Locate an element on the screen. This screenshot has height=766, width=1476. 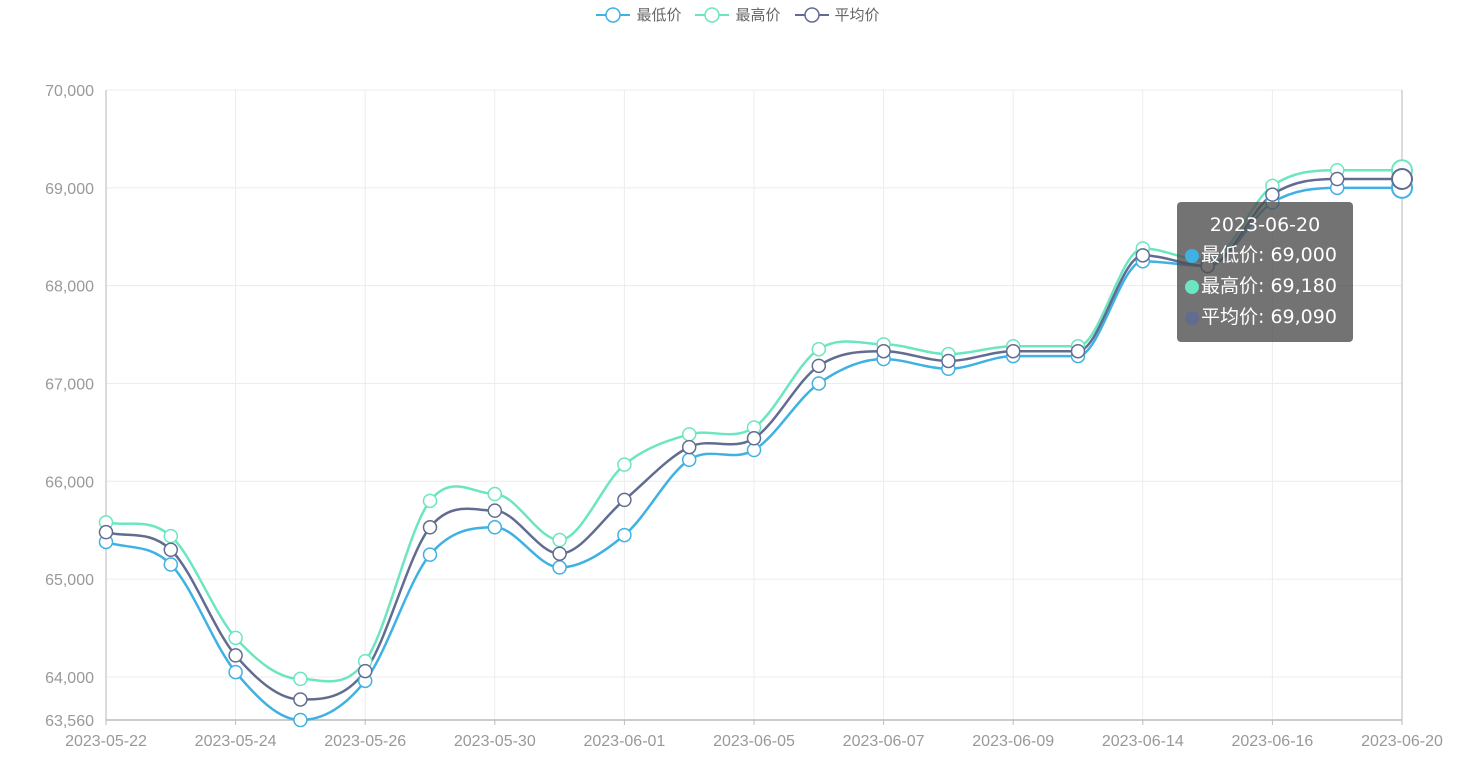
x-tick-label: 2023-05-26 is located at coordinates (365, 741).